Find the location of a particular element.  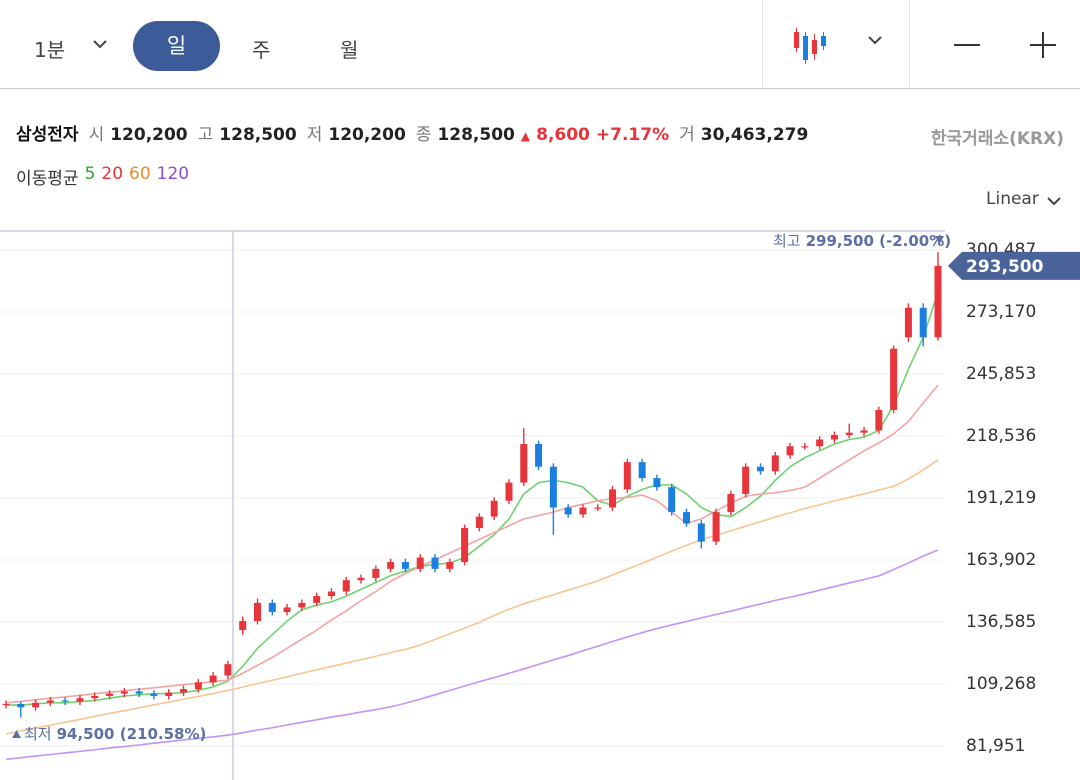

scale-mode: Linear is located at coordinates (1012, 199).